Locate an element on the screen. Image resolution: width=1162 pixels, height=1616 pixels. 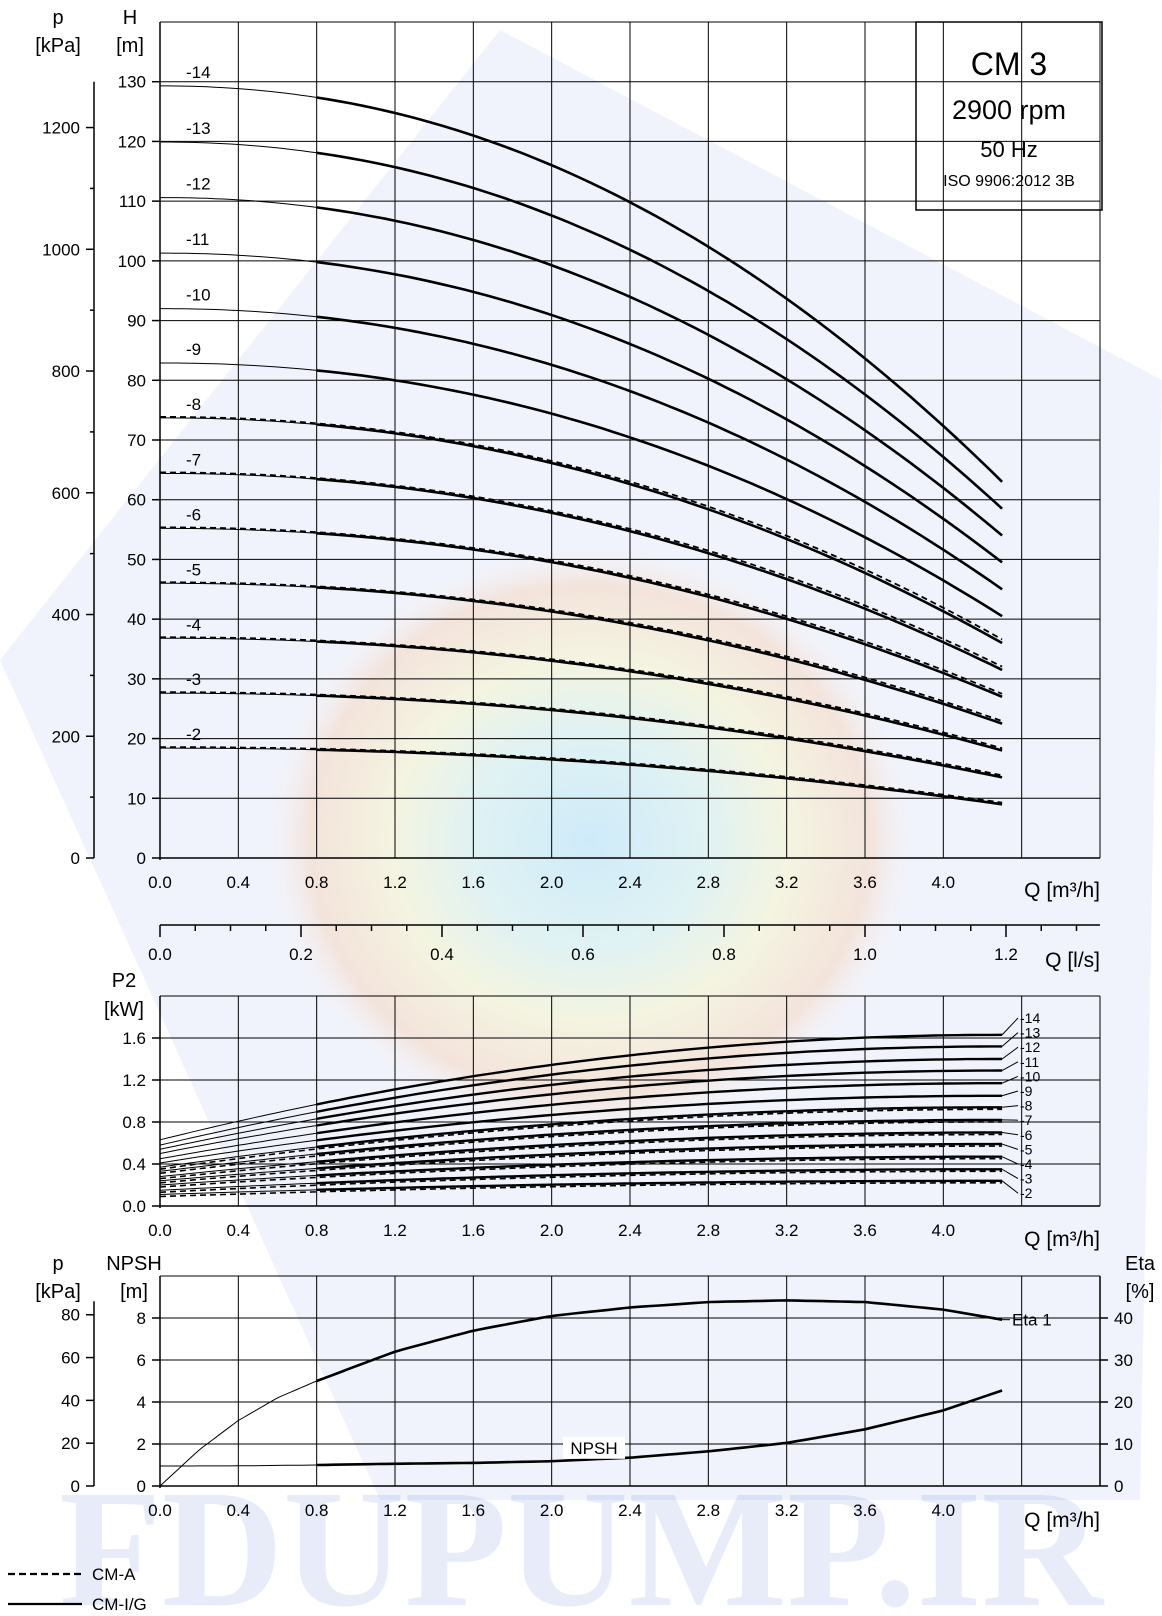
head-x-tick-label: 3.2 is located at coordinates (787, 882).